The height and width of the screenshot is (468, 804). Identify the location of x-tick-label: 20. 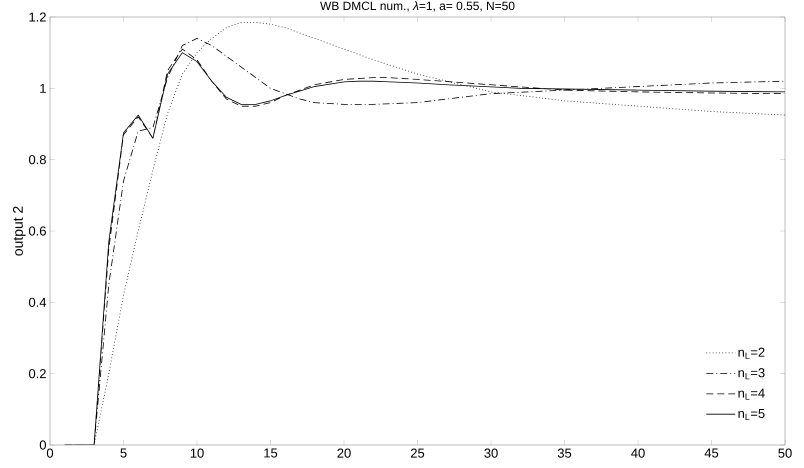
(344, 453).